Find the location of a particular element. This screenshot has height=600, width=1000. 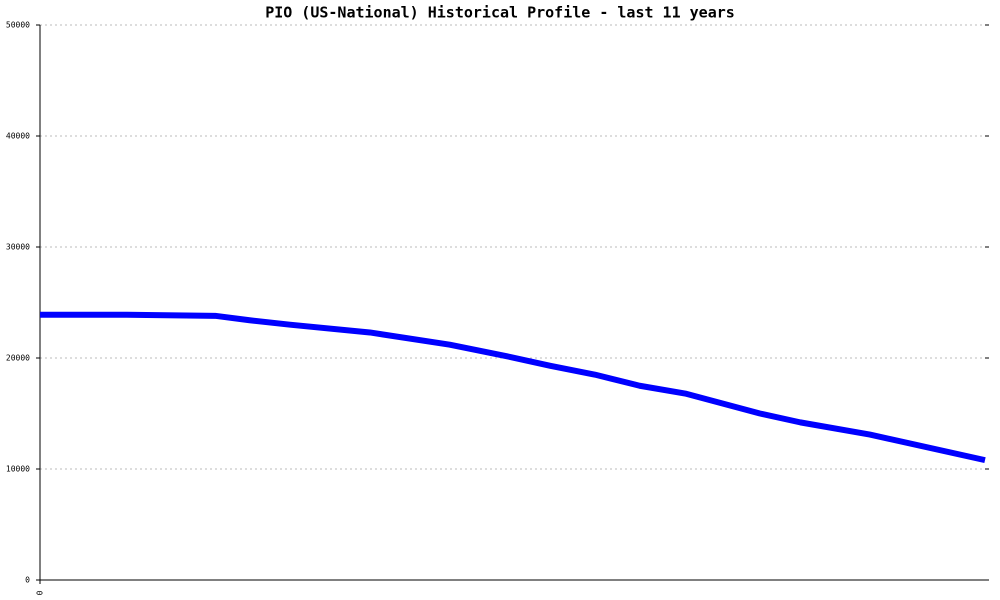

y-tick-label: 30000 is located at coordinates (18, 247).